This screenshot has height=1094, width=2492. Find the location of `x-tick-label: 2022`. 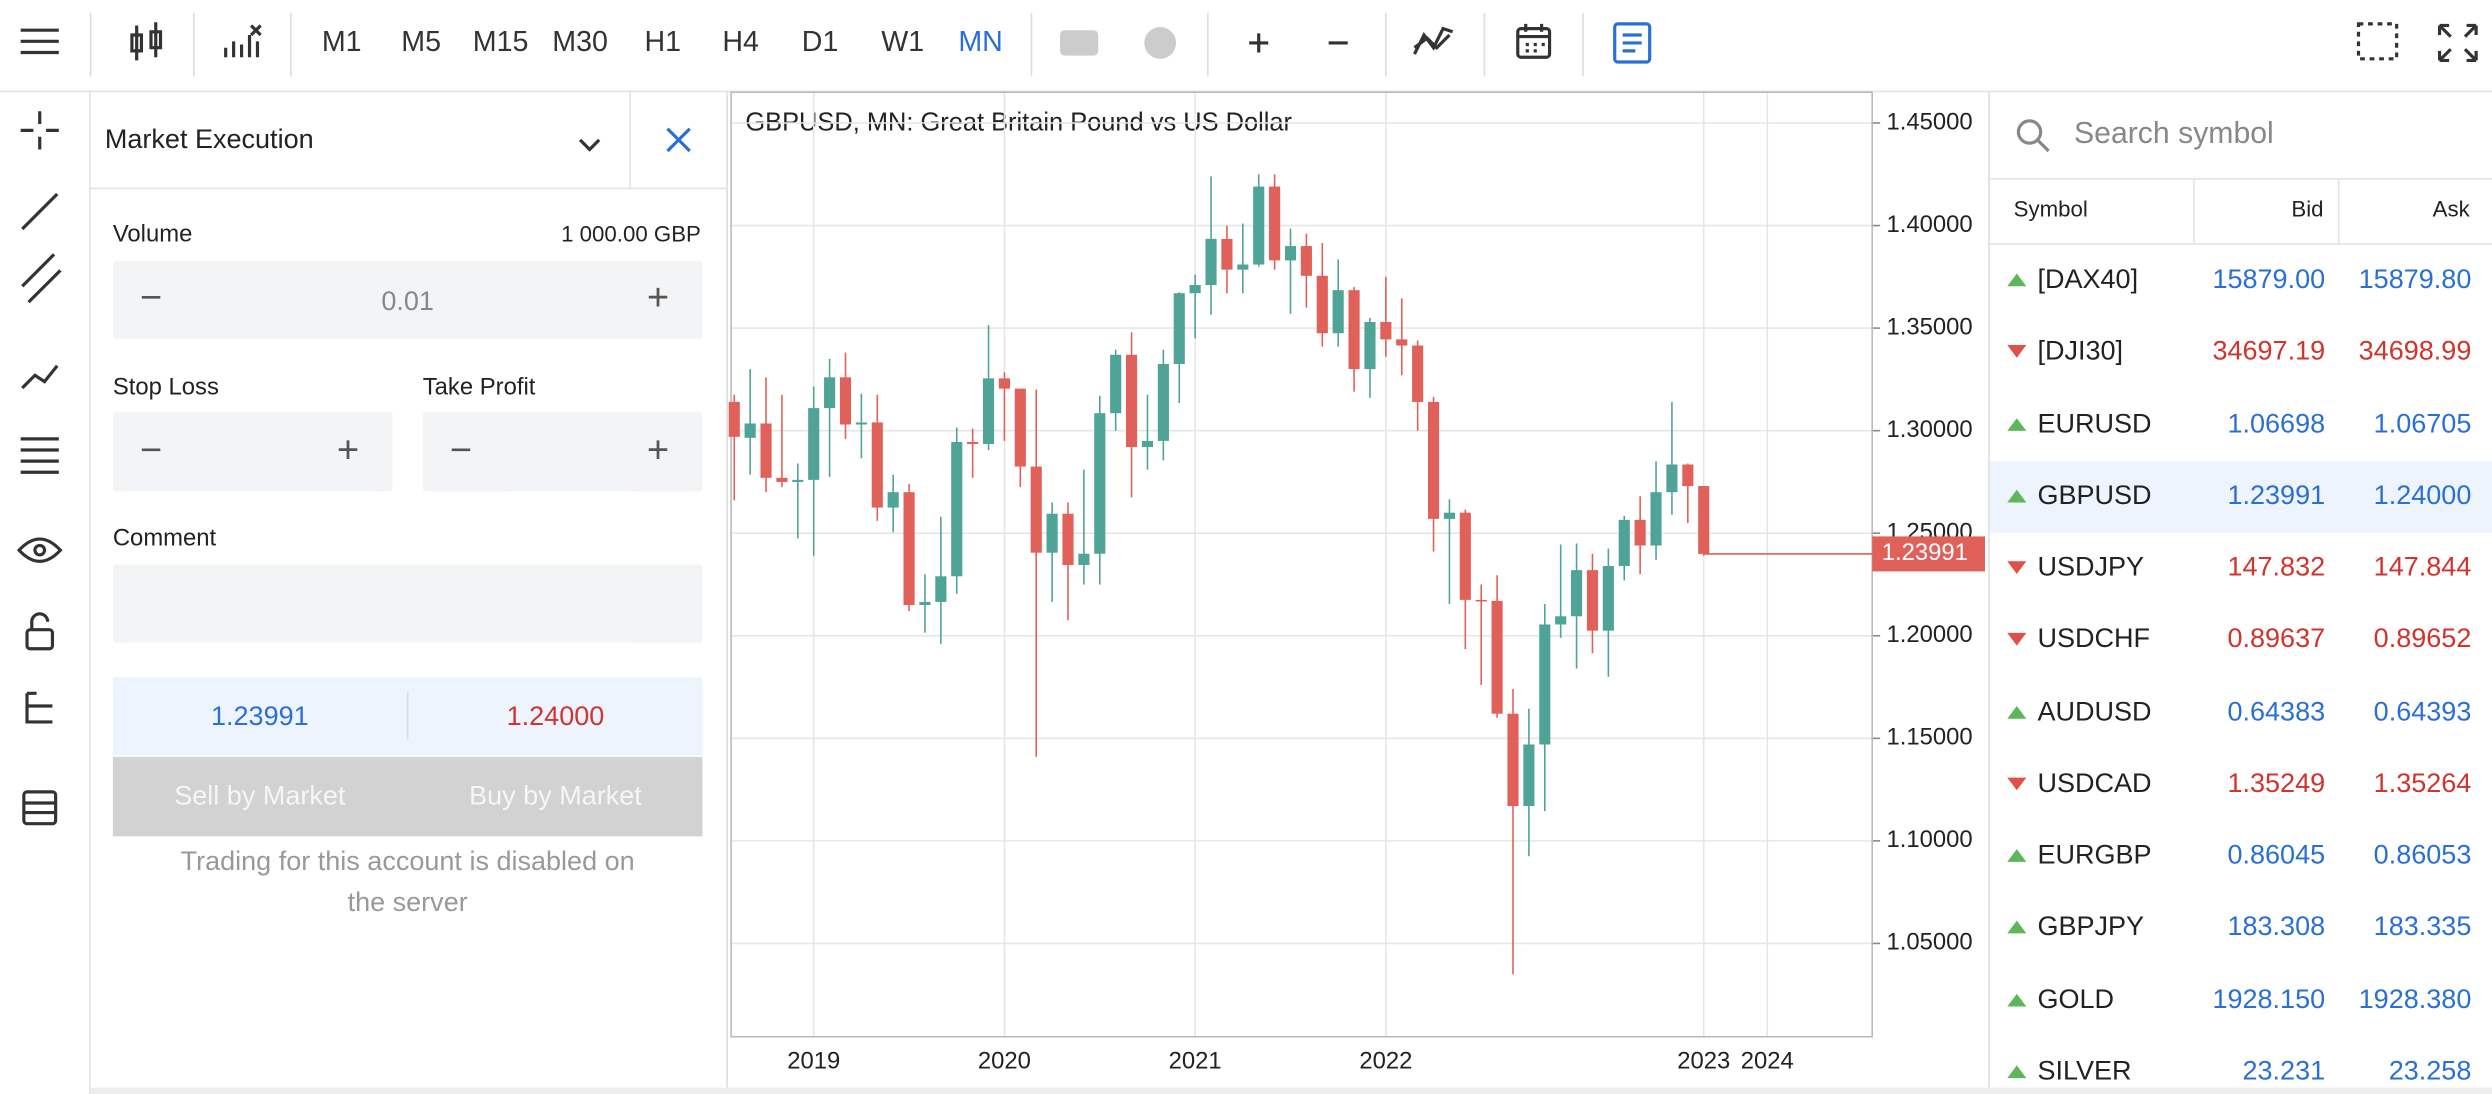

x-tick-label: 2022 is located at coordinates (1385, 1060).